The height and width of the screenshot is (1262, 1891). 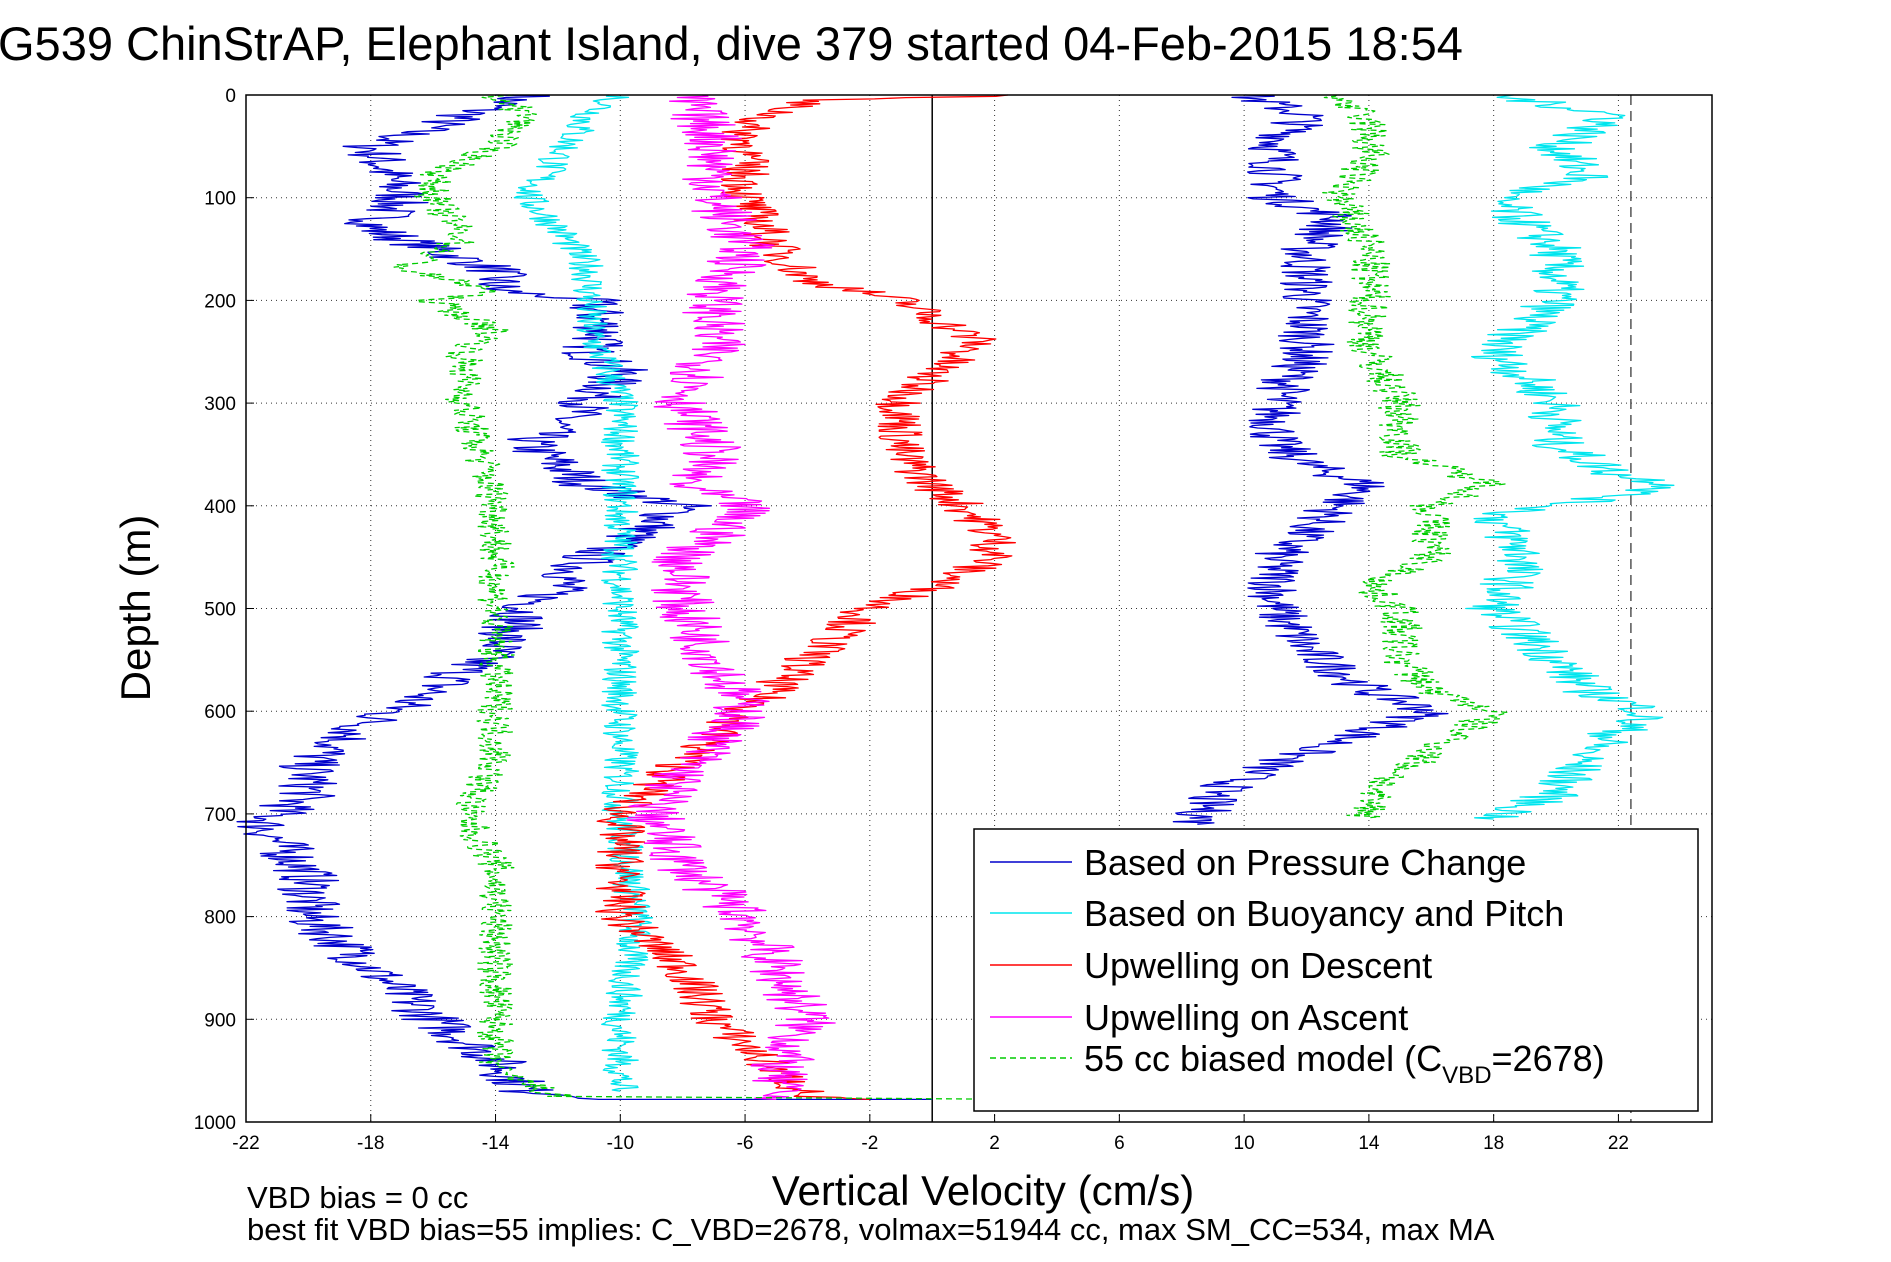 What do you see at coordinates (357, 1197) in the screenshot?
I see `footer-line-1: VBD bias = 0 cc` at bounding box center [357, 1197].